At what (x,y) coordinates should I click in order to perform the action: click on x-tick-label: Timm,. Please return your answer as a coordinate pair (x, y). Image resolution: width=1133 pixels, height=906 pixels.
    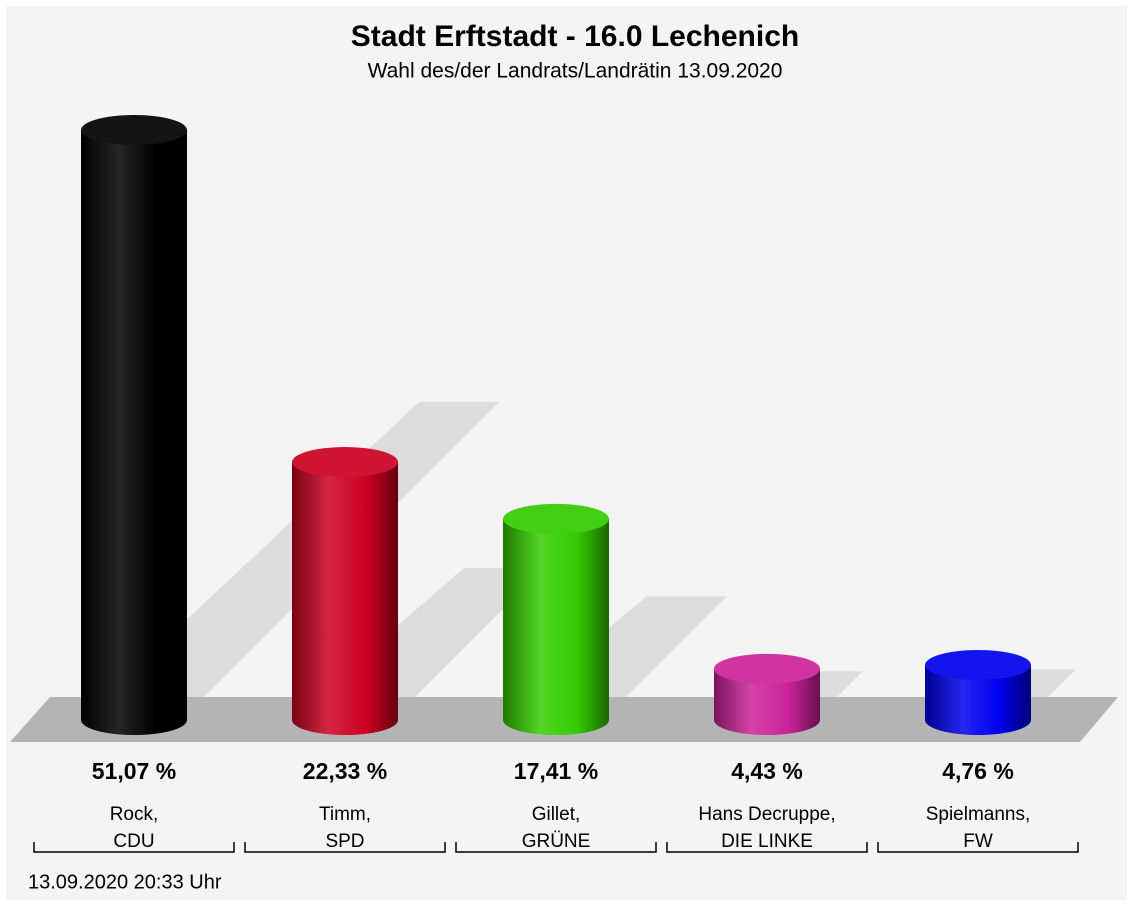
    Looking at the image, I should click on (345, 814).